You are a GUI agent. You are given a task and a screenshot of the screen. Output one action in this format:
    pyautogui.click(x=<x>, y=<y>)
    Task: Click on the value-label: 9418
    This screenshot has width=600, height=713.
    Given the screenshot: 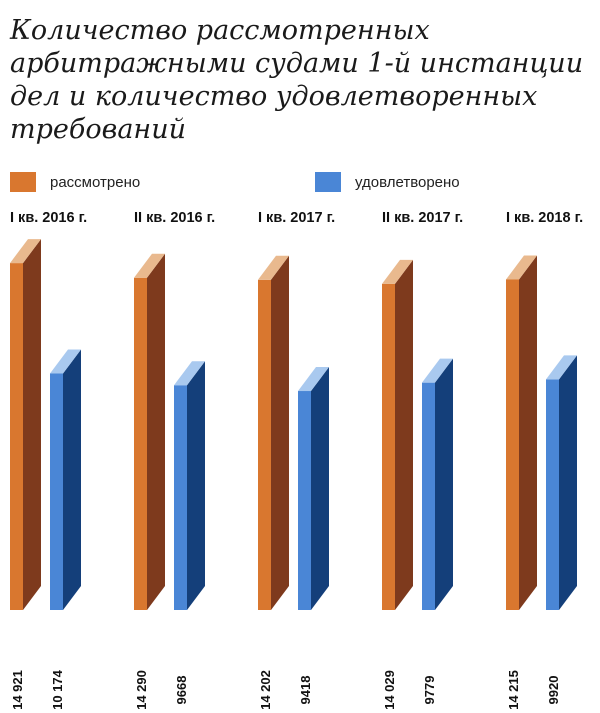 What is the action you would take?
    pyautogui.click(x=305, y=690)
    